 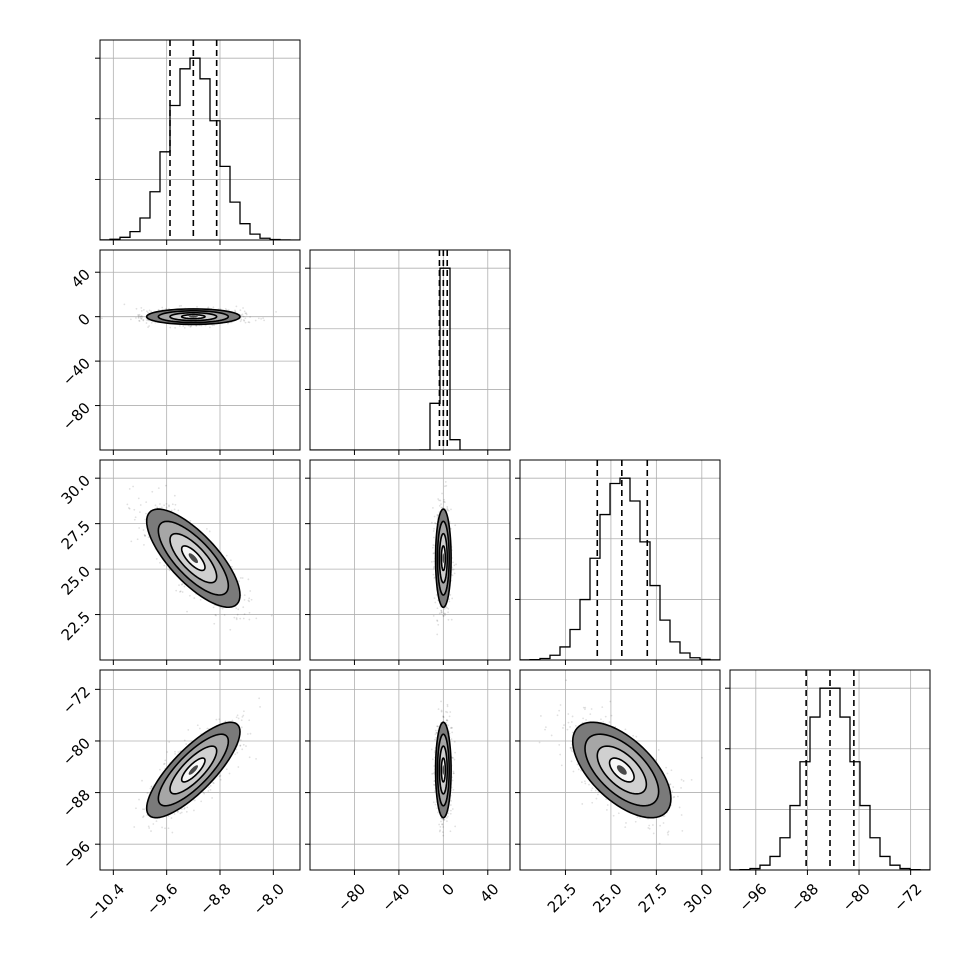 What do you see at coordinates (200, 148) in the screenshot?
I see `histogram-step` at bounding box center [200, 148].